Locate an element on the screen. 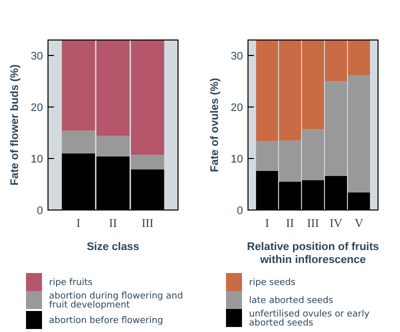  legend-label: ripe fruits is located at coordinates (71, 283).